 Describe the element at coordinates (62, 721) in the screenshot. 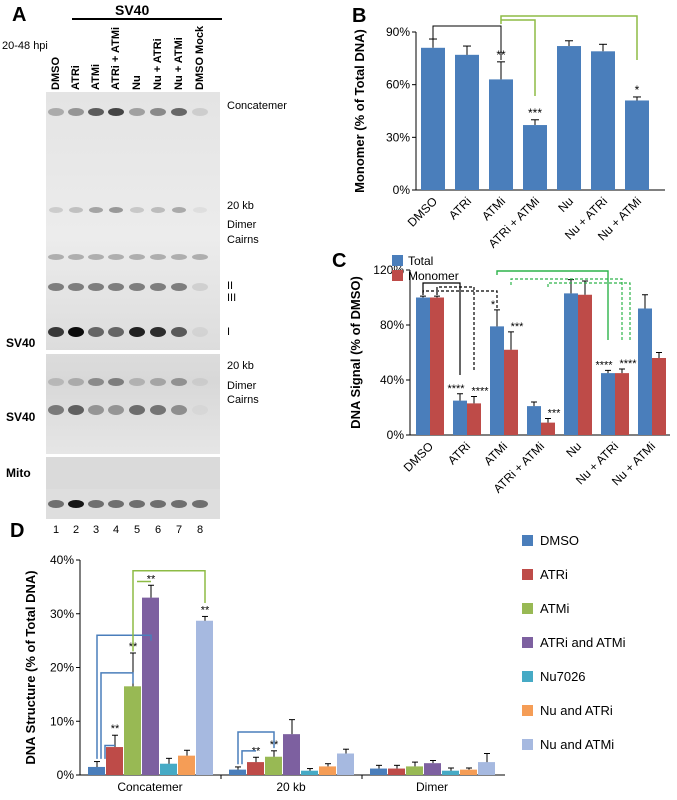

I see `y-tick-label: 10%` at that location.